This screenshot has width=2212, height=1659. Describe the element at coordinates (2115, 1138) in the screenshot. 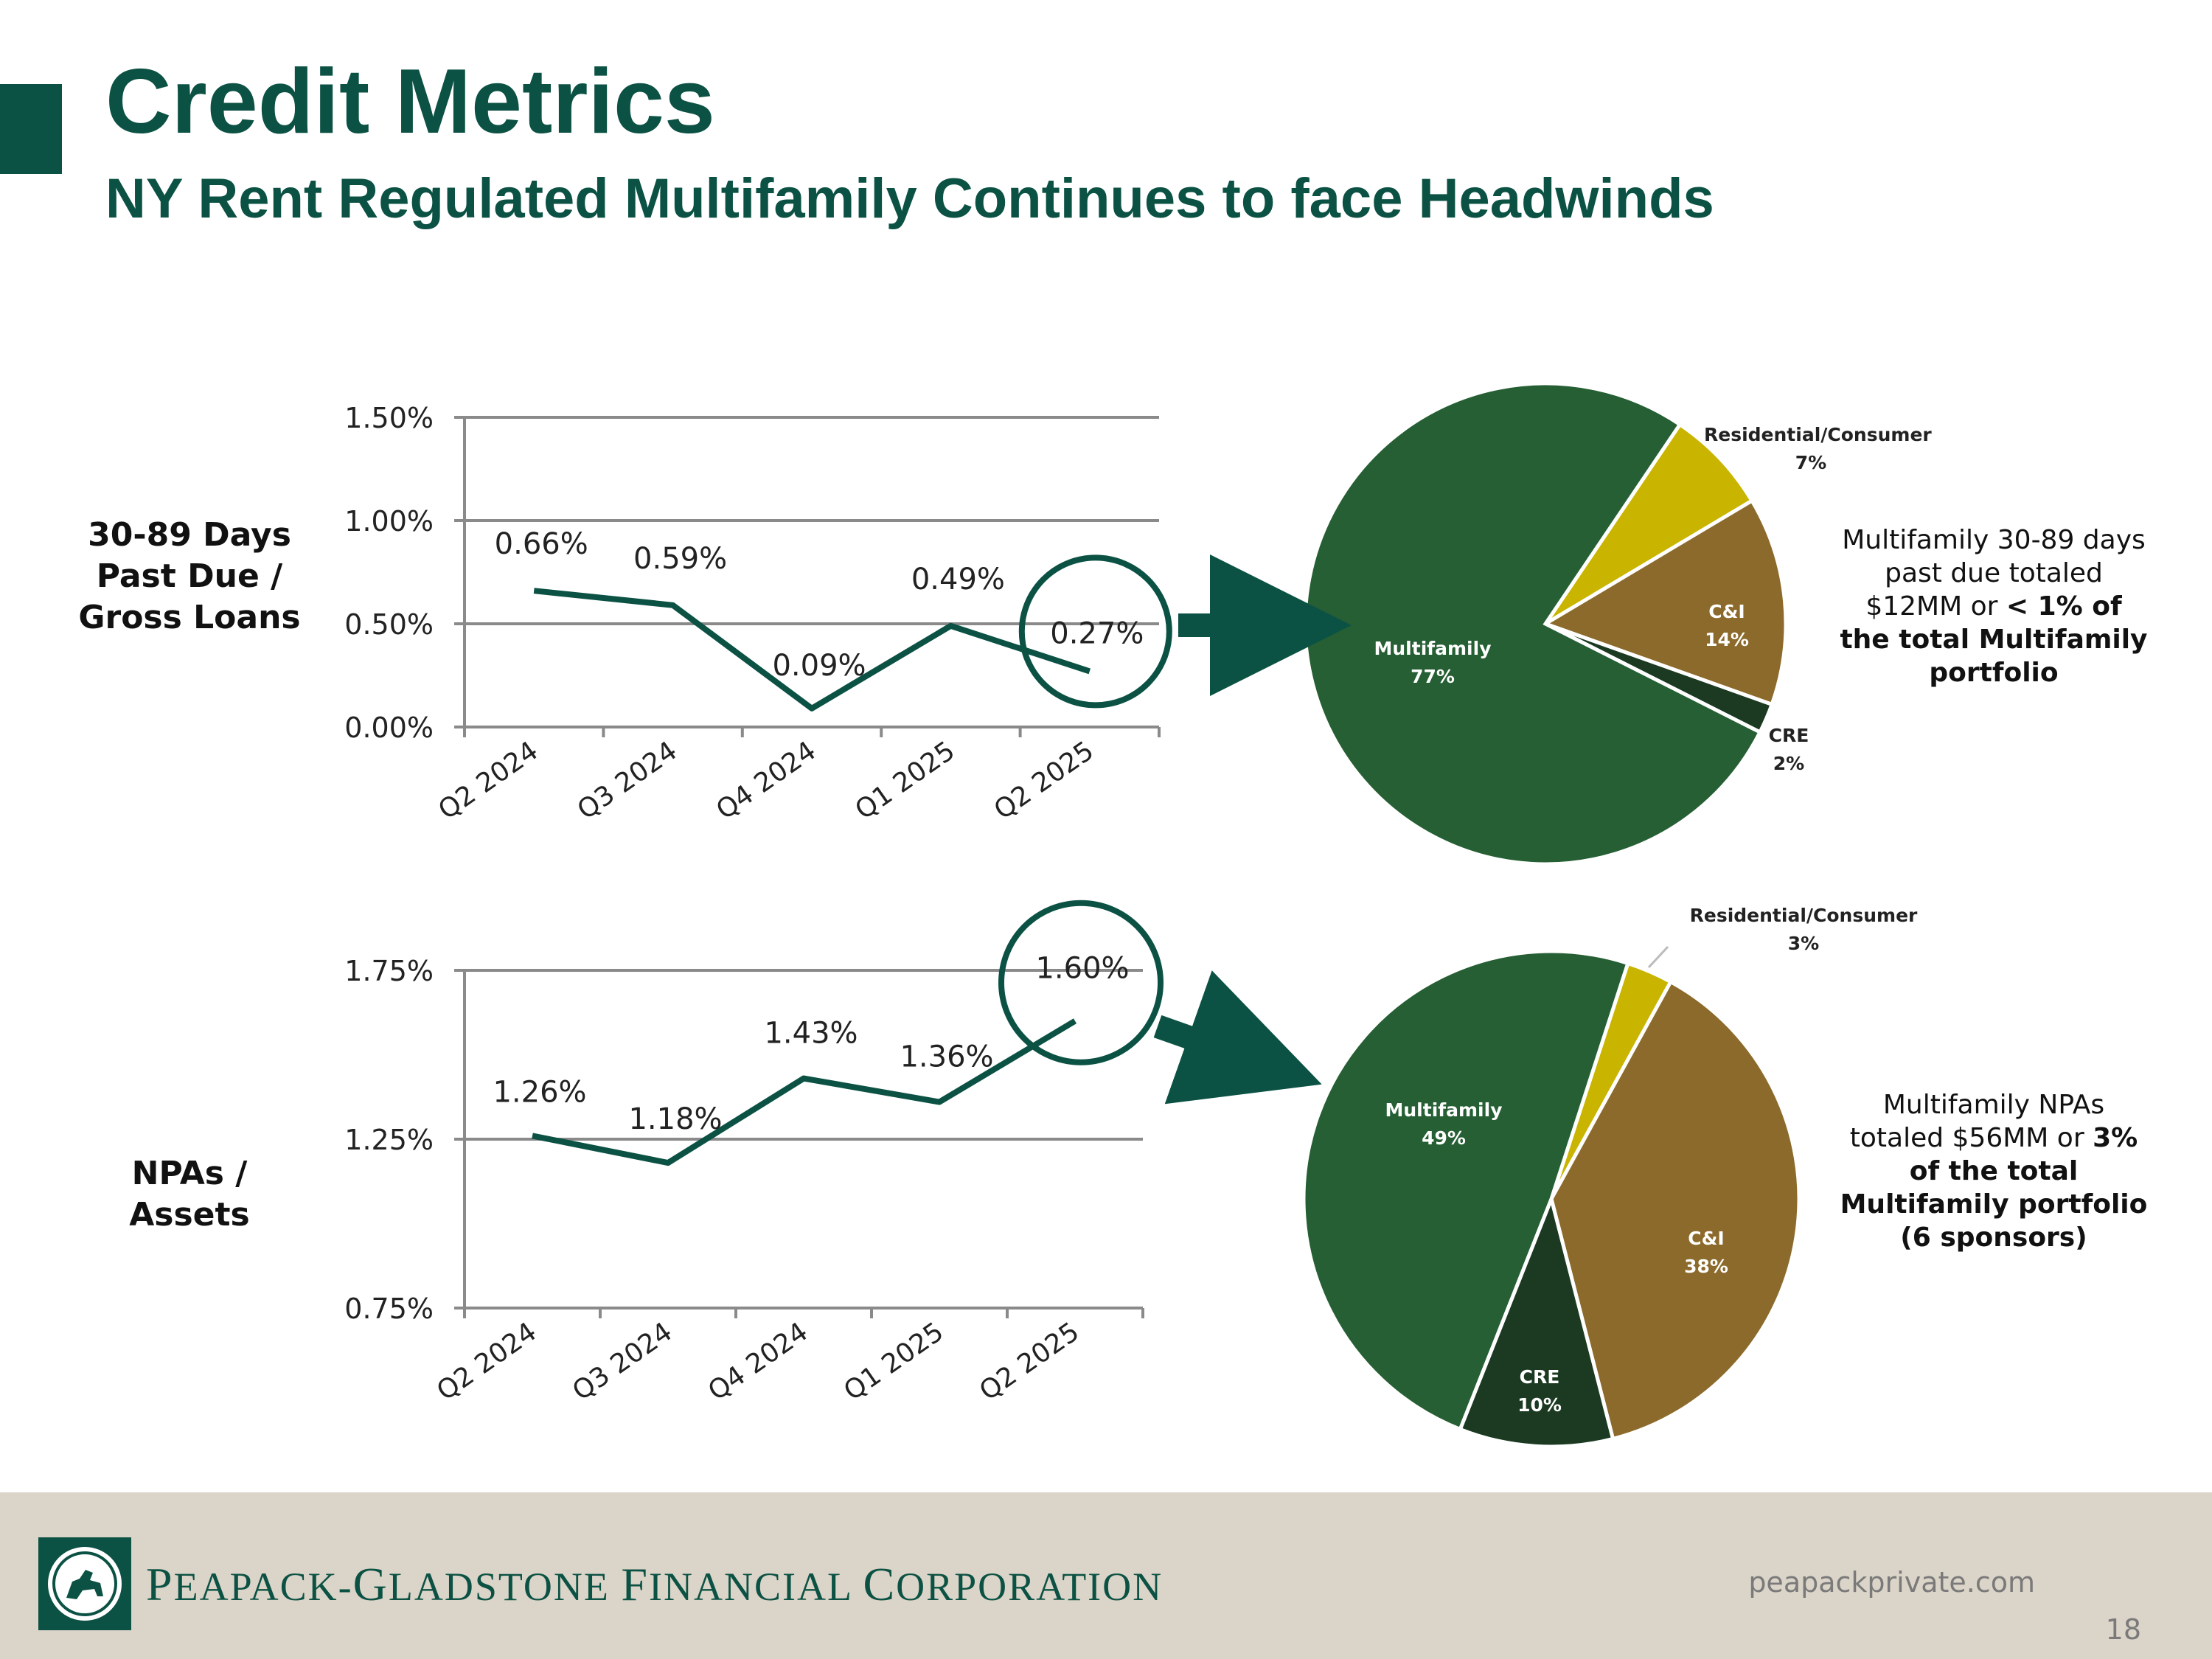

I see `callout-emphasis: 3%` at that location.